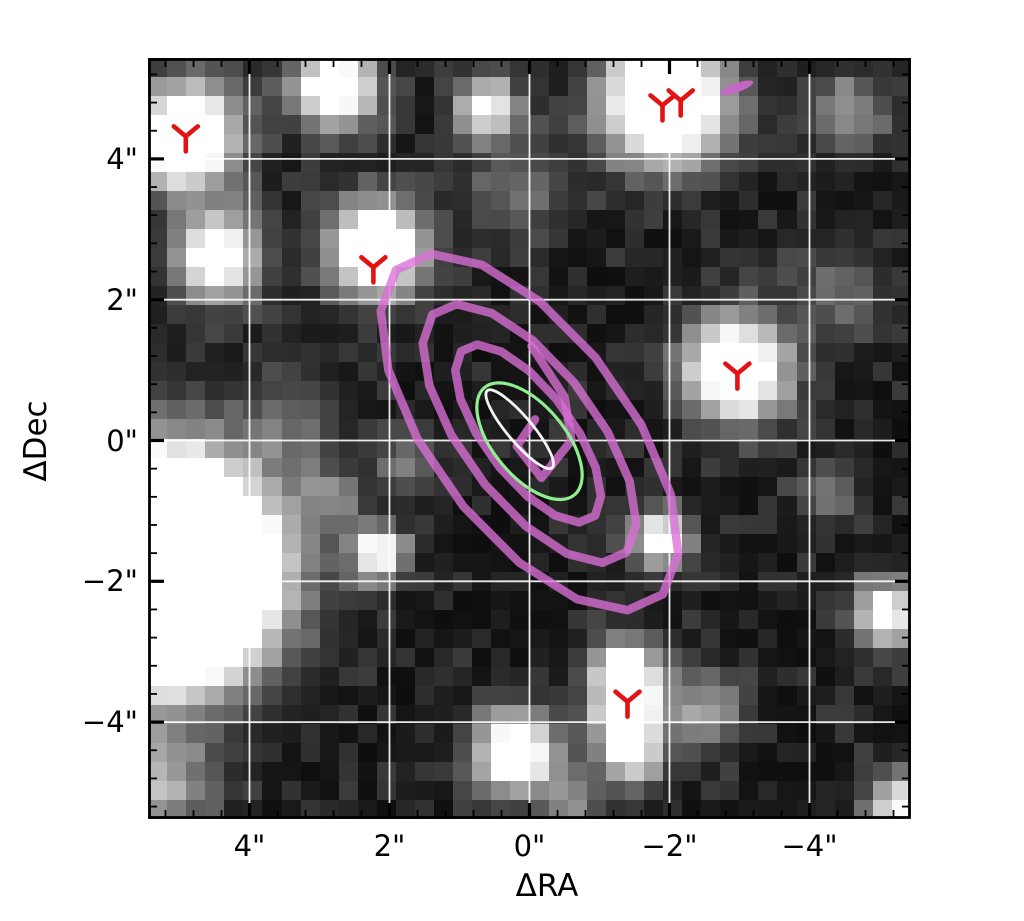 The image size is (1024, 921). What do you see at coordinates (737, 88) in the screenshot?
I see `beam-marker-icon` at bounding box center [737, 88].